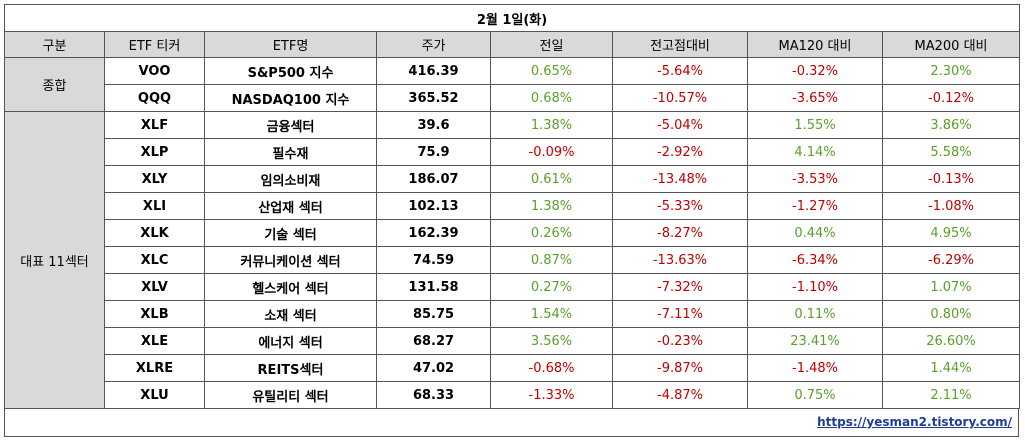 This screenshot has width=1025, height=443. What do you see at coordinates (433, 125) in the screenshot?
I see `price-cell: 39.6` at bounding box center [433, 125].